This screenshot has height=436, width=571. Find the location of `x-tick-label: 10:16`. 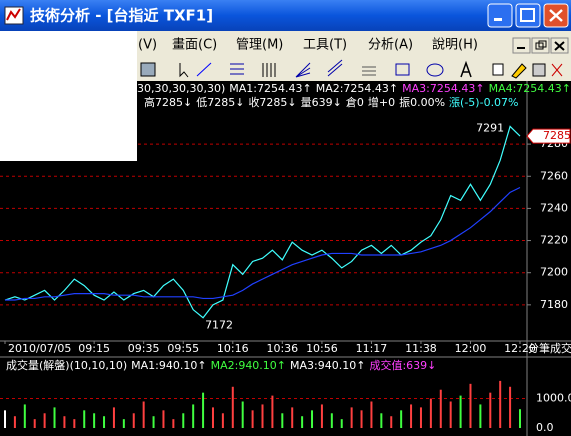

x-tick-label: 10:16 is located at coordinates (233, 348).